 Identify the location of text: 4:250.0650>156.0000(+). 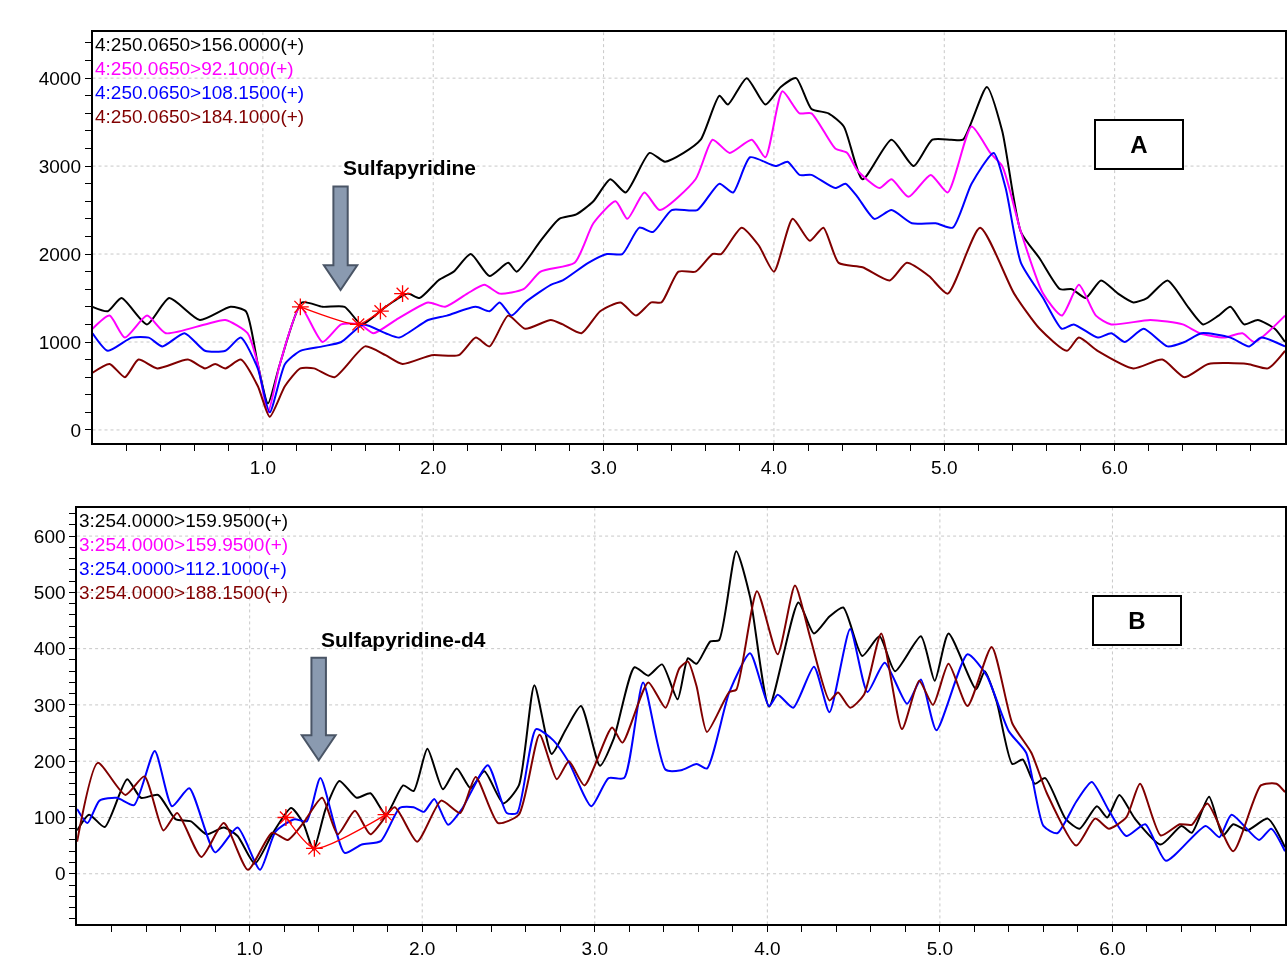
(200, 44).